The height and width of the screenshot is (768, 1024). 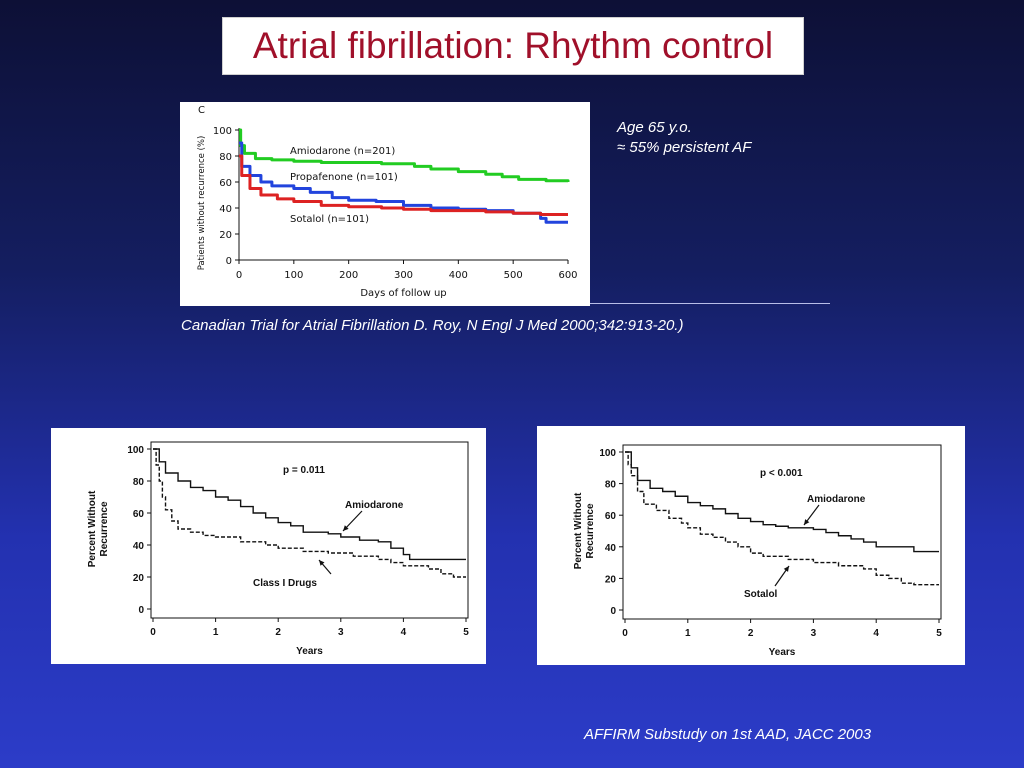 What do you see at coordinates (684, 138) in the screenshot?
I see `study-note: Age 65 y.o. ≈ 55% persistent AF` at bounding box center [684, 138].